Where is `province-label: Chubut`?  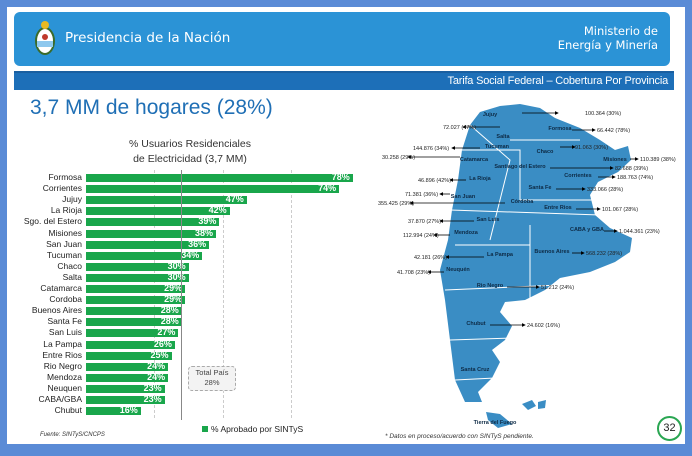 province-label: Chubut is located at coordinates (475, 324).